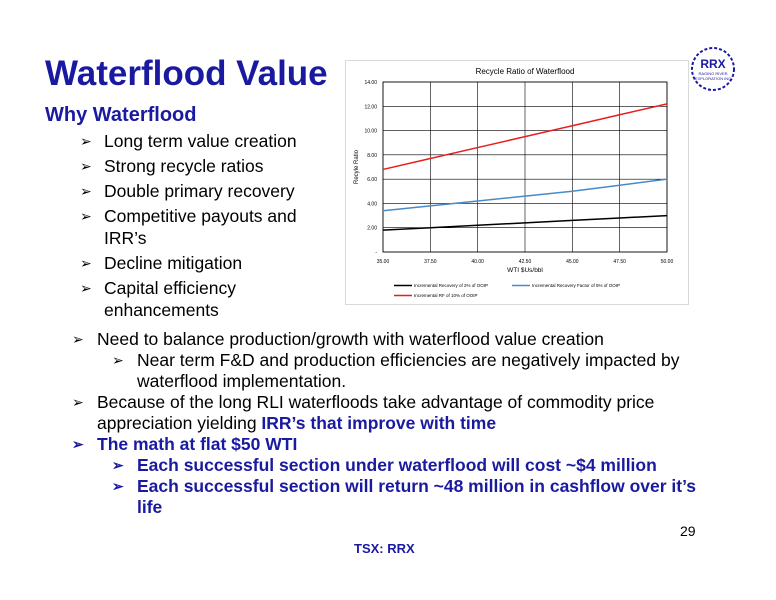 This screenshot has width=776, height=600. I want to click on list-item: ➢ Competitive payouts and IRR’s, so click(188, 227).